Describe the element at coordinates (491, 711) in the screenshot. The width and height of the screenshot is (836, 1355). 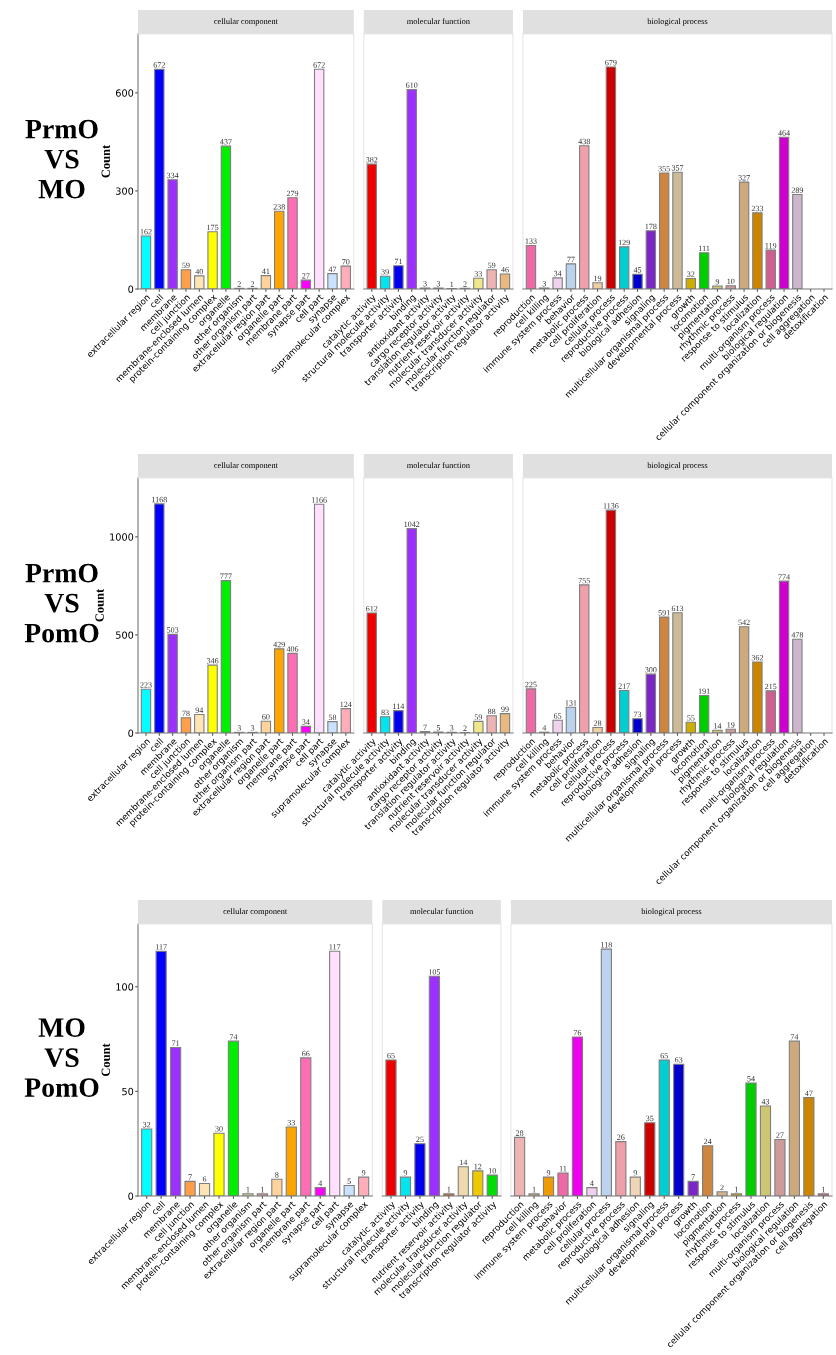
I see `data-label: 88` at that location.